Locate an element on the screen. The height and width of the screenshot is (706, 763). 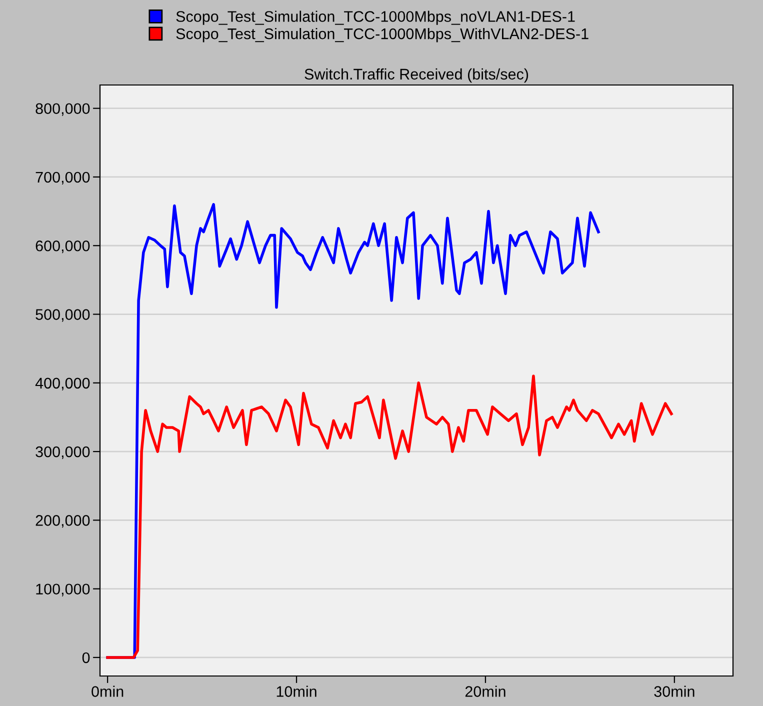
y-tick-label: 800,000 is located at coordinates (63, 109).